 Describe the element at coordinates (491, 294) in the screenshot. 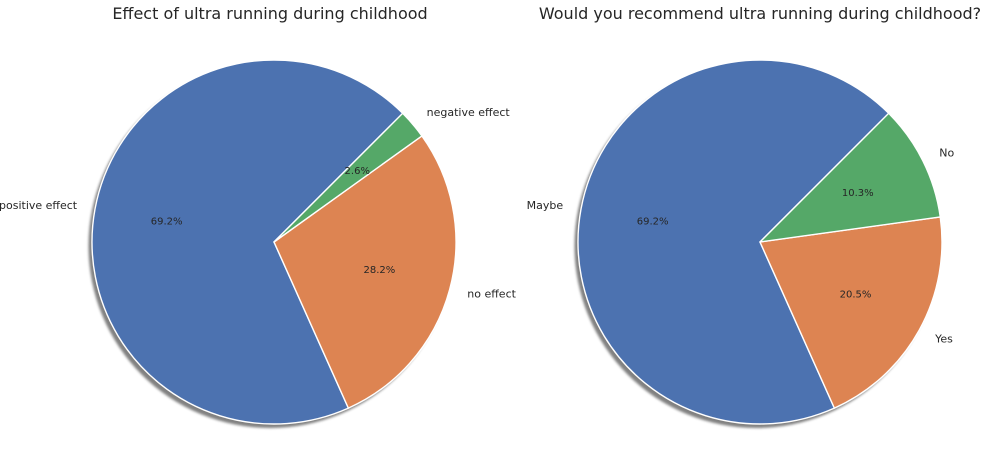

I see `slice-label-no-effect: no effect` at that location.